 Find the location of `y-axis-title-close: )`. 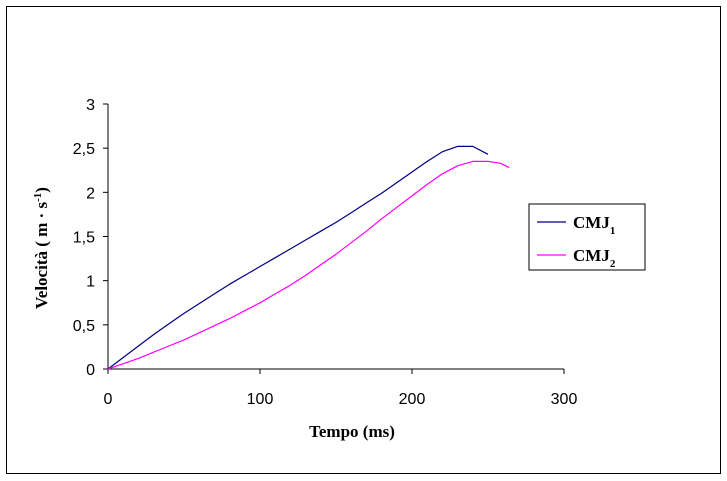

y-axis-title-close: ) is located at coordinates (41, 190).